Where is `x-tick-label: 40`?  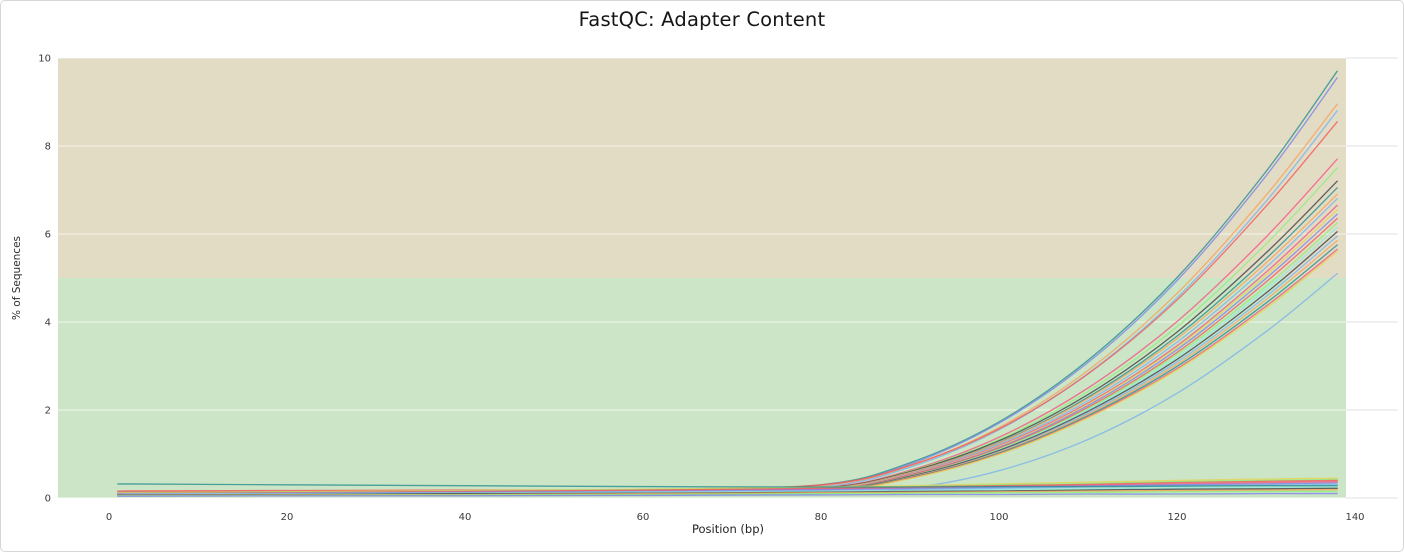 x-tick-label: 40 is located at coordinates (465, 517).